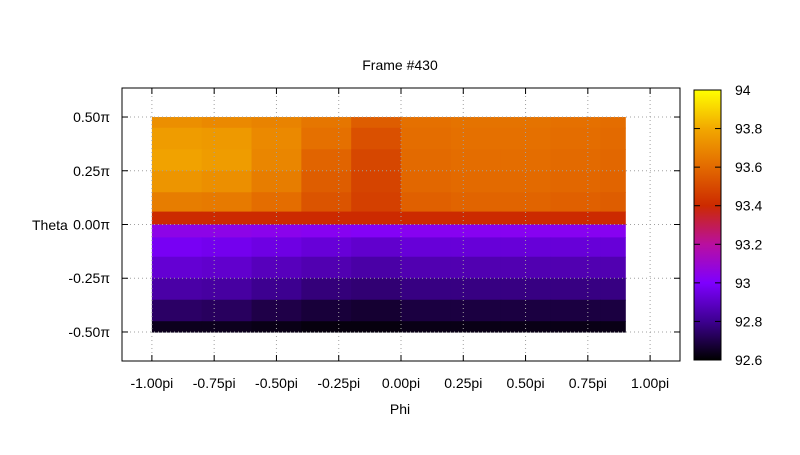 This screenshot has height=455, width=800. I want to click on colorbar-tick-label: 94, so click(743, 90).